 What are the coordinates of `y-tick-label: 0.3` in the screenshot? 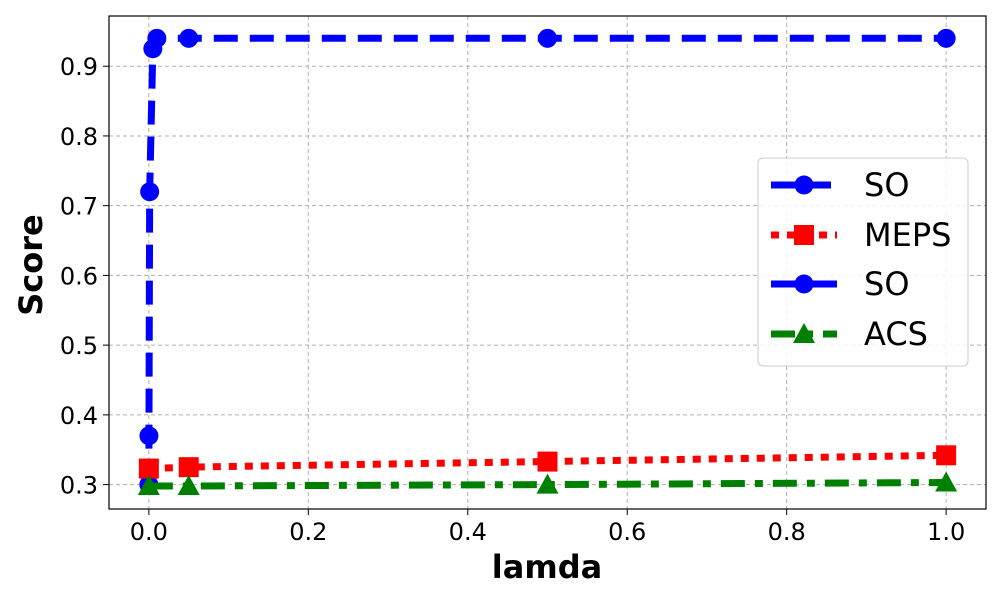 It's located at (79, 486).